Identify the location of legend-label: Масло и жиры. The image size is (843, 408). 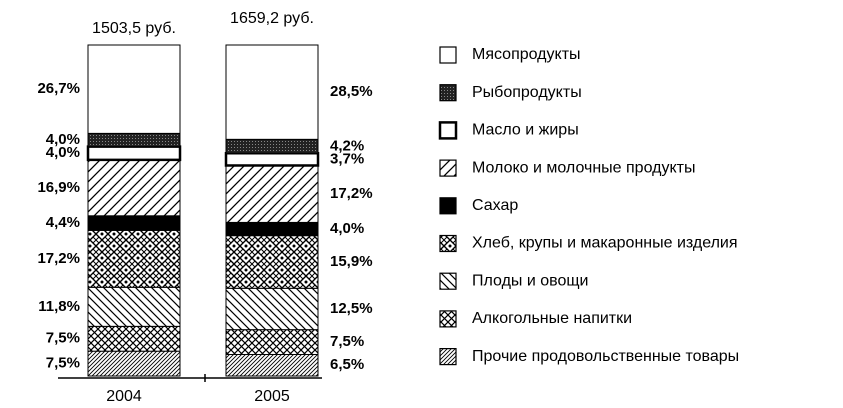
(525, 130).